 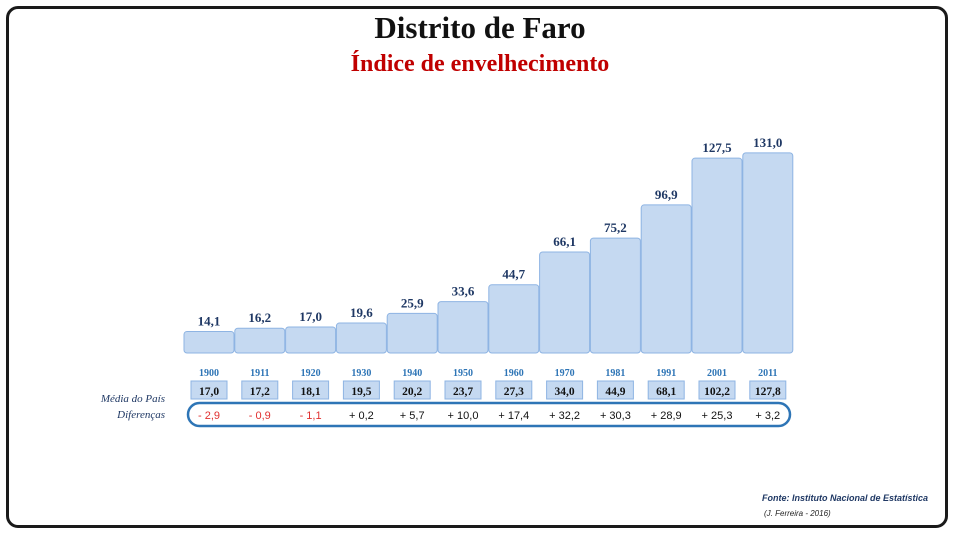 What do you see at coordinates (845, 498) in the screenshot?
I see `source-note: Fonte: Instituto Nacional de Estatística` at bounding box center [845, 498].